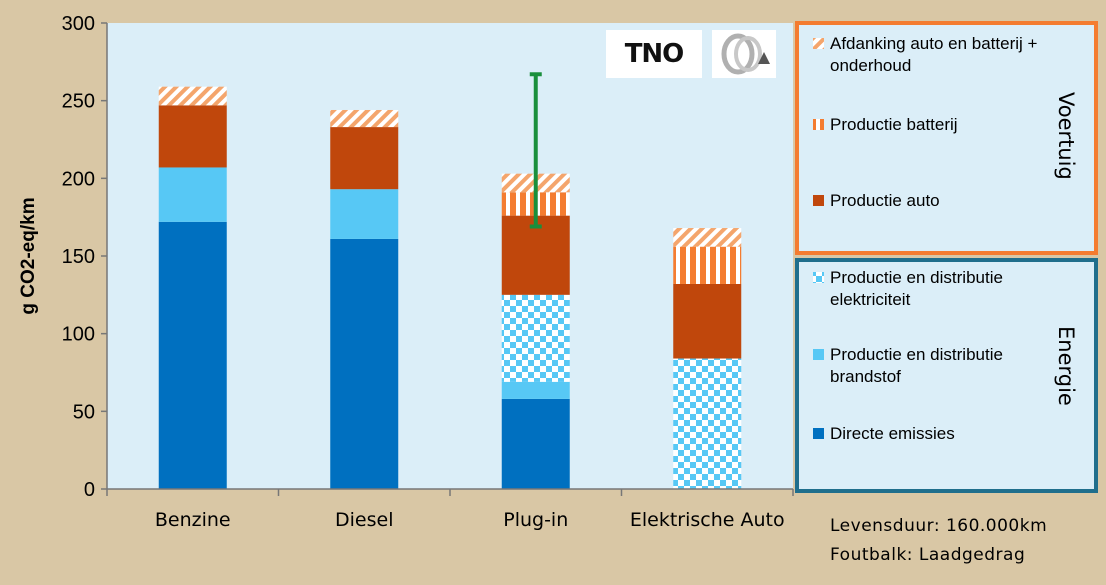 The image size is (1106, 585). Describe the element at coordinates (535, 338) in the screenshot. I see `bar-plug-in-productie-en-distributie-elektriciteit` at that location.